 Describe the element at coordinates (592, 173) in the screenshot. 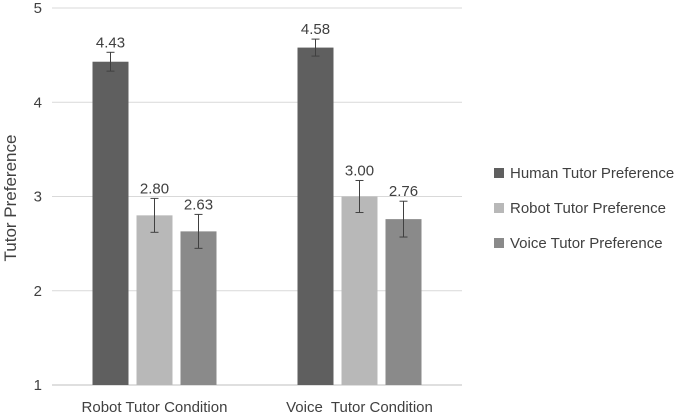

I see `legend-label: Human Tutor Preference` at that location.